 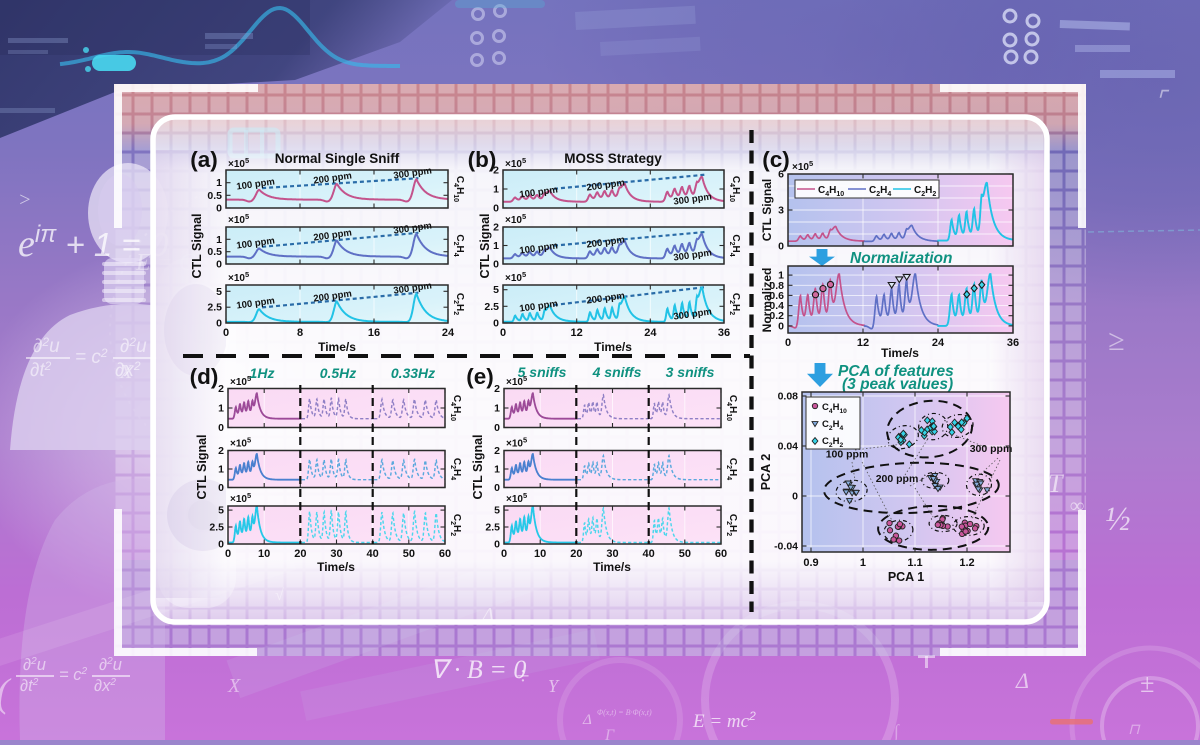 I want to click on svg-text: Γ, so click(x=609, y=733).